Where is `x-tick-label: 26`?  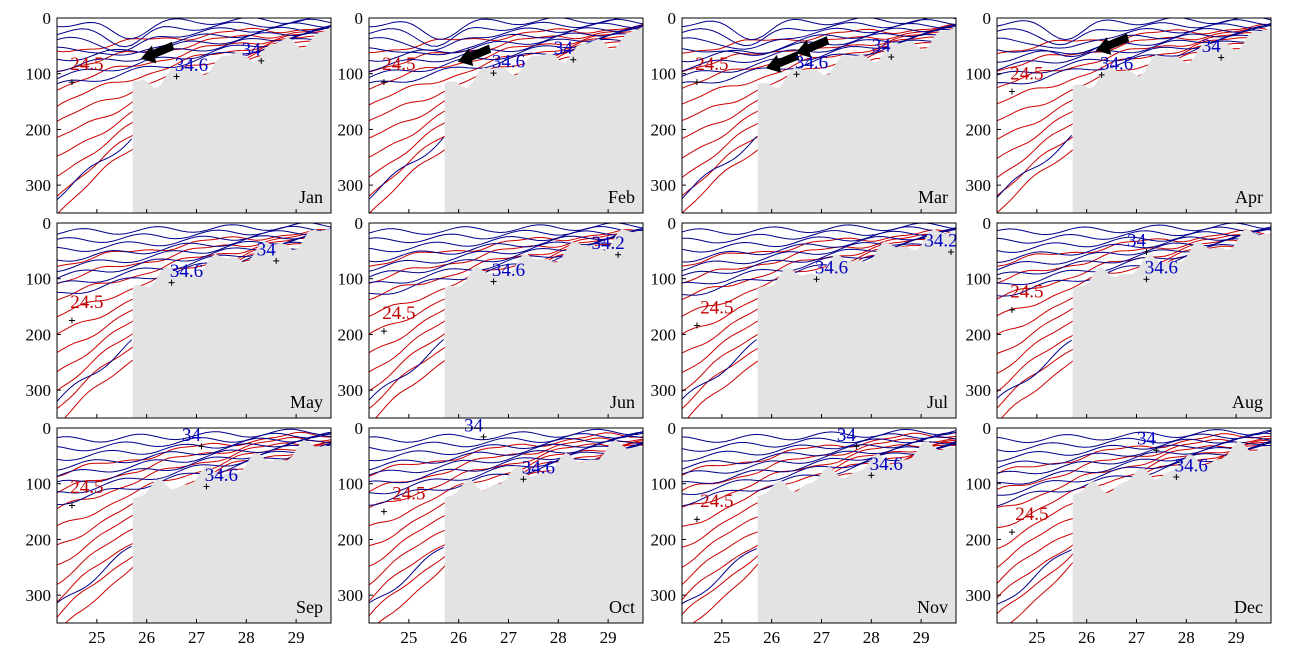
x-tick-label: 26 is located at coordinates (771, 637).